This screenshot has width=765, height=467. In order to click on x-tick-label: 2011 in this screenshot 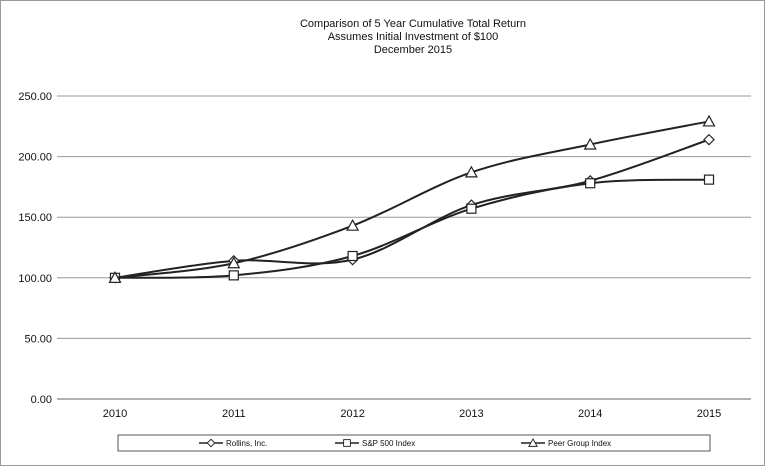, I will do `click(234, 414)`.